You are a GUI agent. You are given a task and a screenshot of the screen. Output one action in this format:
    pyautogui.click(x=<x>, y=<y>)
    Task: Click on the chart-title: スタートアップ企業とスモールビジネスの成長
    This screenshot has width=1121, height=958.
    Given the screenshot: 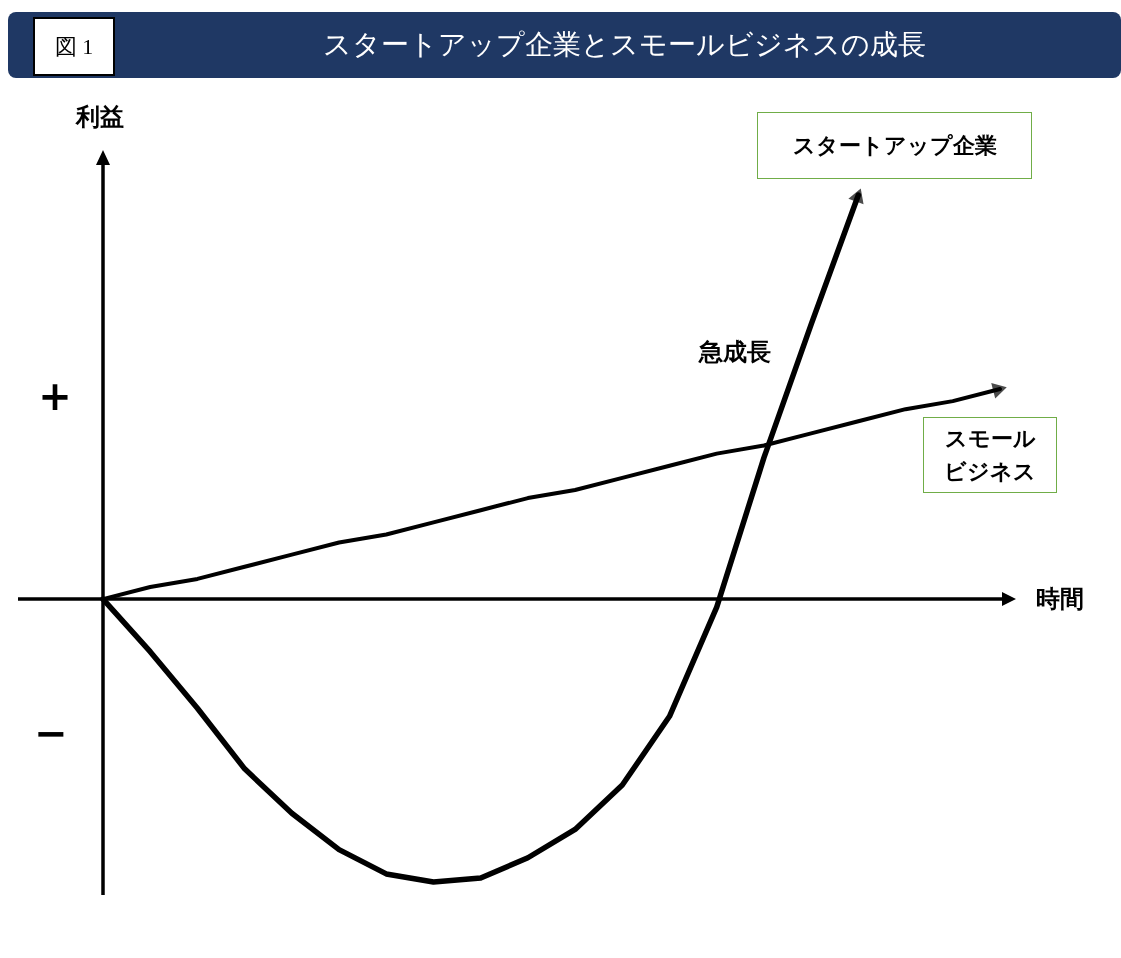 What is the action you would take?
    pyautogui.click(x=624, y=45)
    